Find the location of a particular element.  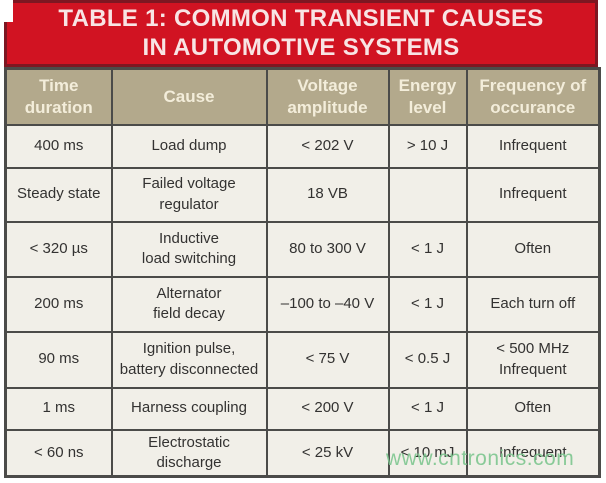

table-cell: 200 ms is located at coordinates (58, 304).